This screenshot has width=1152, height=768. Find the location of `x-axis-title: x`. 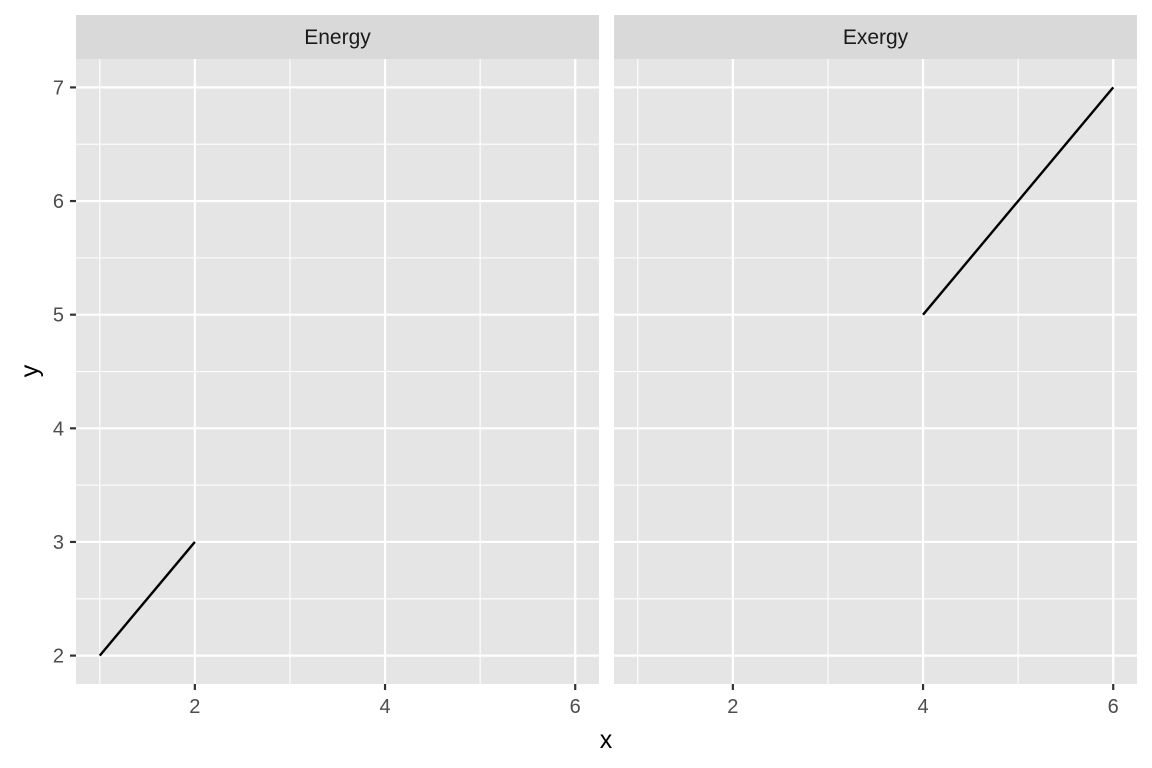

x-axis-title: x is located at coordinates (606, 740).